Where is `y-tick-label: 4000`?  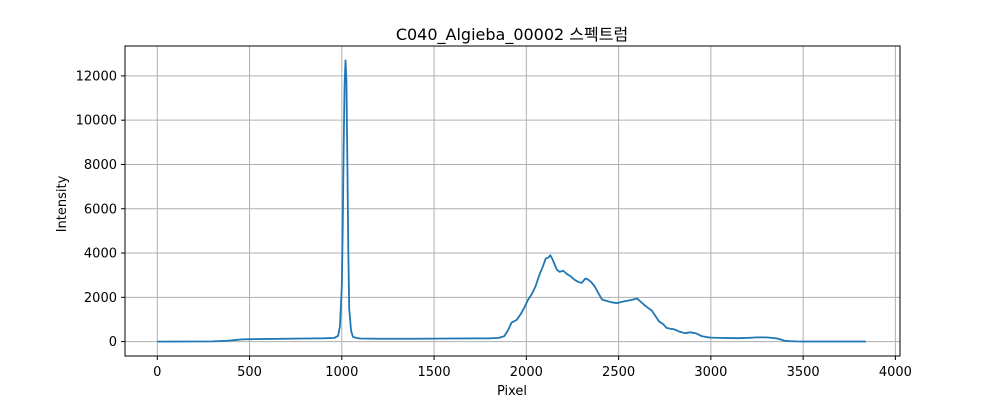
y-tick-label: 4000 is located at coordinates (100, 254).